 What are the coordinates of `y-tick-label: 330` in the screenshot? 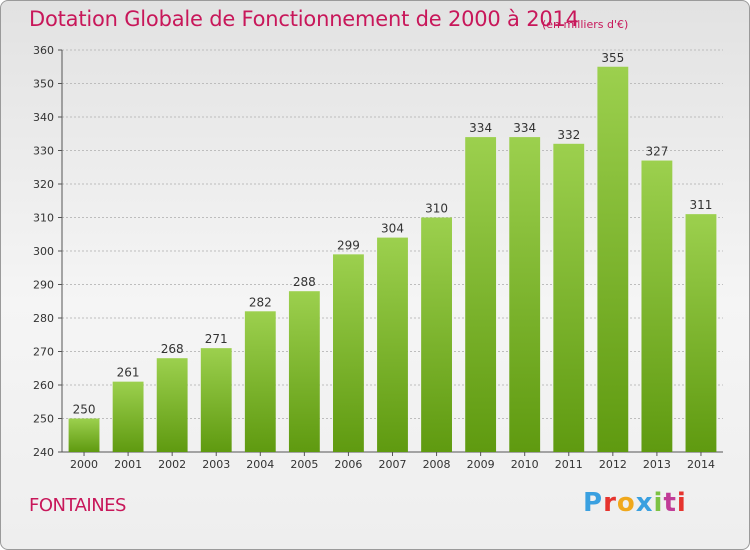 It's located at (43, 151).